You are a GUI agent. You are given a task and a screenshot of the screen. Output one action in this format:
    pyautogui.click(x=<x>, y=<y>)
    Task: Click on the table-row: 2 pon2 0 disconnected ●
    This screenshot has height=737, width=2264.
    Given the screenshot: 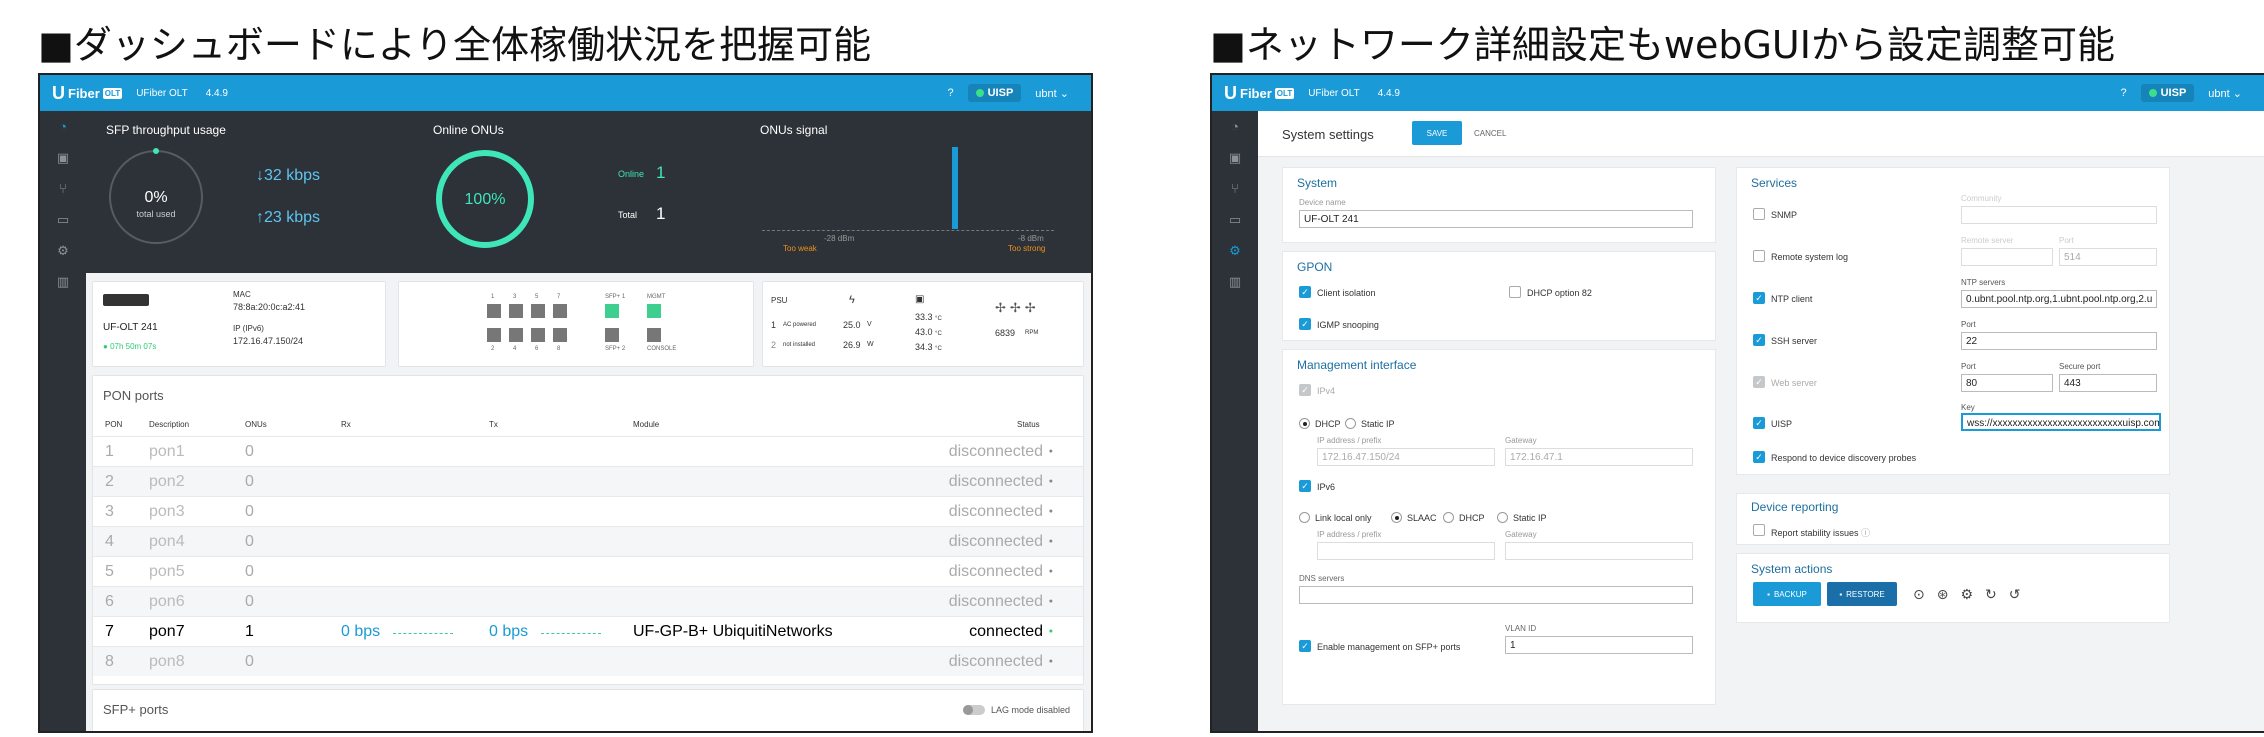 What is the action you would take?
    pyautogui.click(x=588, y=481)
    